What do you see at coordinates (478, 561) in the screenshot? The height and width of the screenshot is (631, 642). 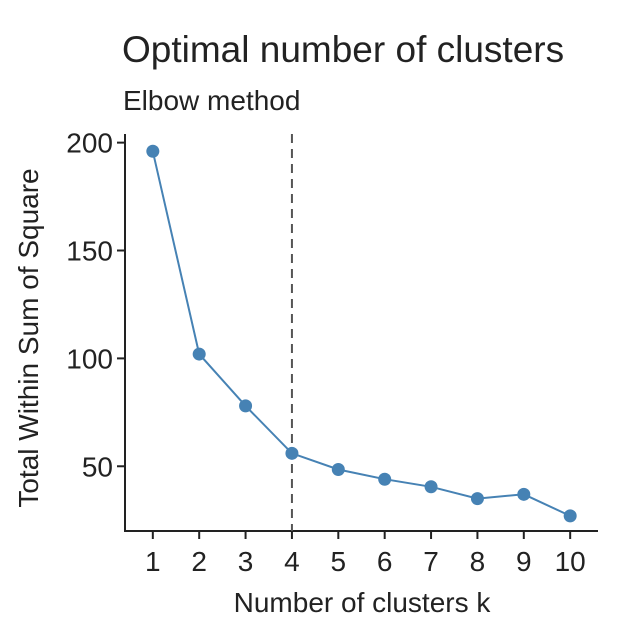 I see `x-tick-label: 8` at bounding box center [478, 561].